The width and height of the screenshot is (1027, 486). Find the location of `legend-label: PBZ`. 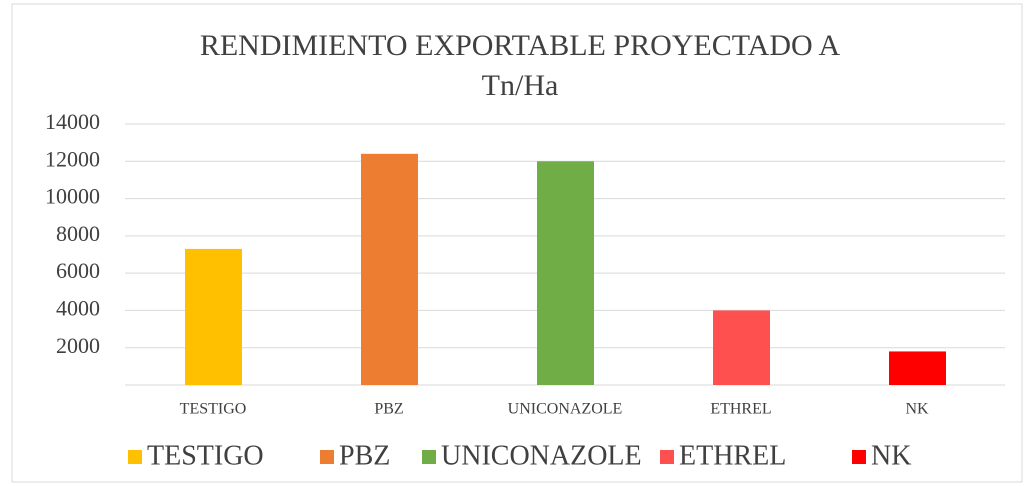

legend-label: PBZ is located at coordinates (364, 455).